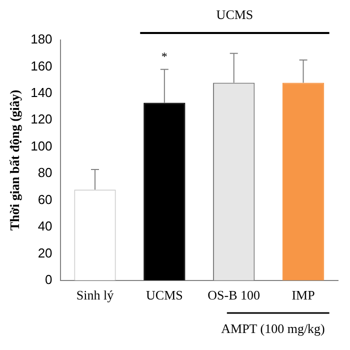 The width and height of the screenshot is (350, 350). I want to click on y-tick-label: 20, so click(45, 252).